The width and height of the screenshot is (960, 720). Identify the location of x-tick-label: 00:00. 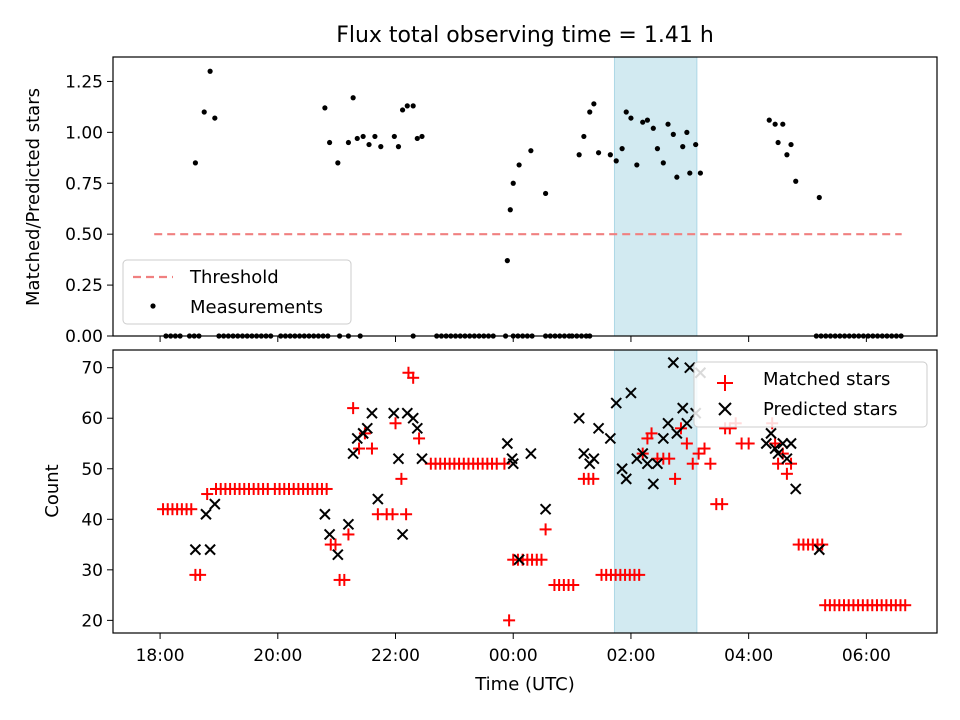
(513, 656).